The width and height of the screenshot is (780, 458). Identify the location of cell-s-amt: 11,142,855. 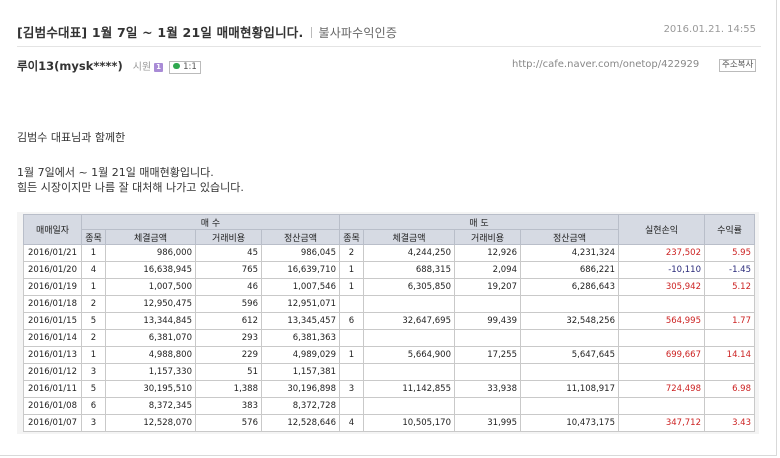
(409, 389).